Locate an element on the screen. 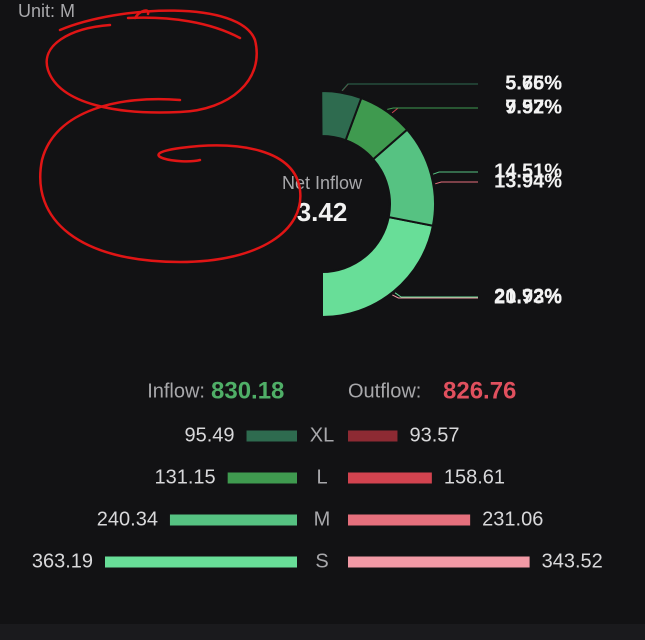 Image resolution: width=645 pixels, height=640 pixels. bar-value: 131.15 is located at coordinates (184, 477).